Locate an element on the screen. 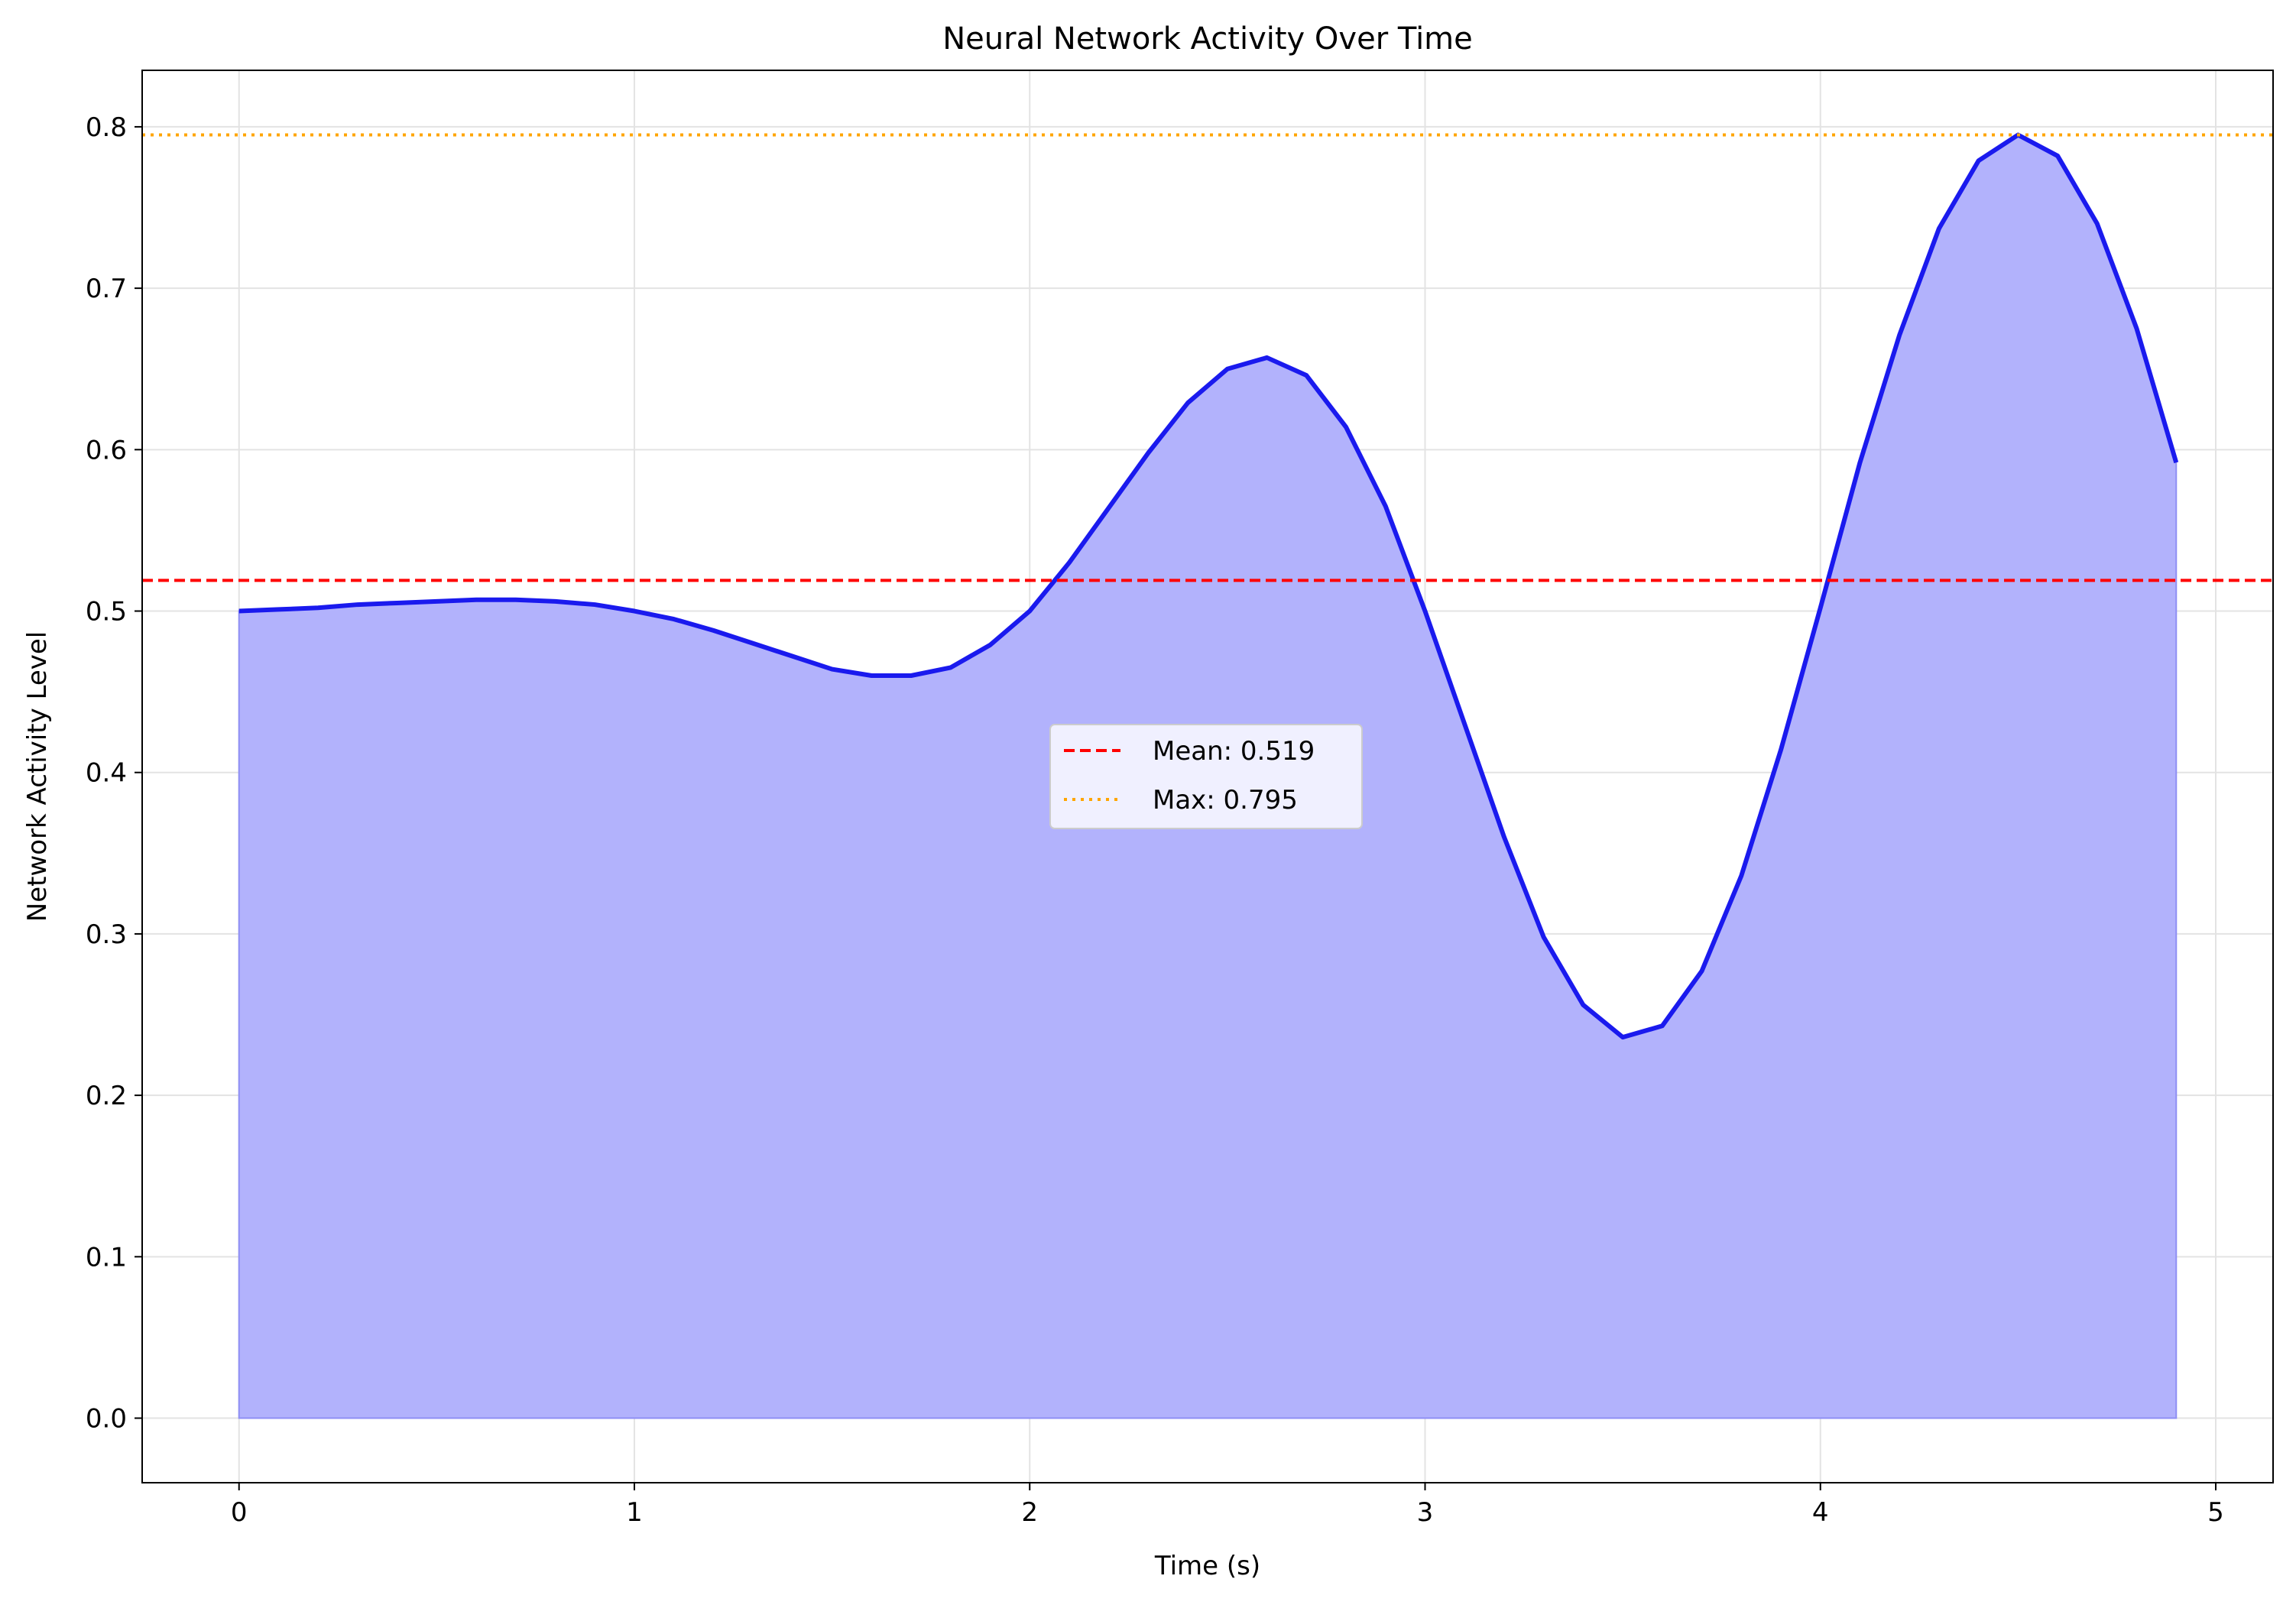 The width and height of the screenshot is (2296, 1605). x-tick-label: 1 is located at coordinates (634, 1512).